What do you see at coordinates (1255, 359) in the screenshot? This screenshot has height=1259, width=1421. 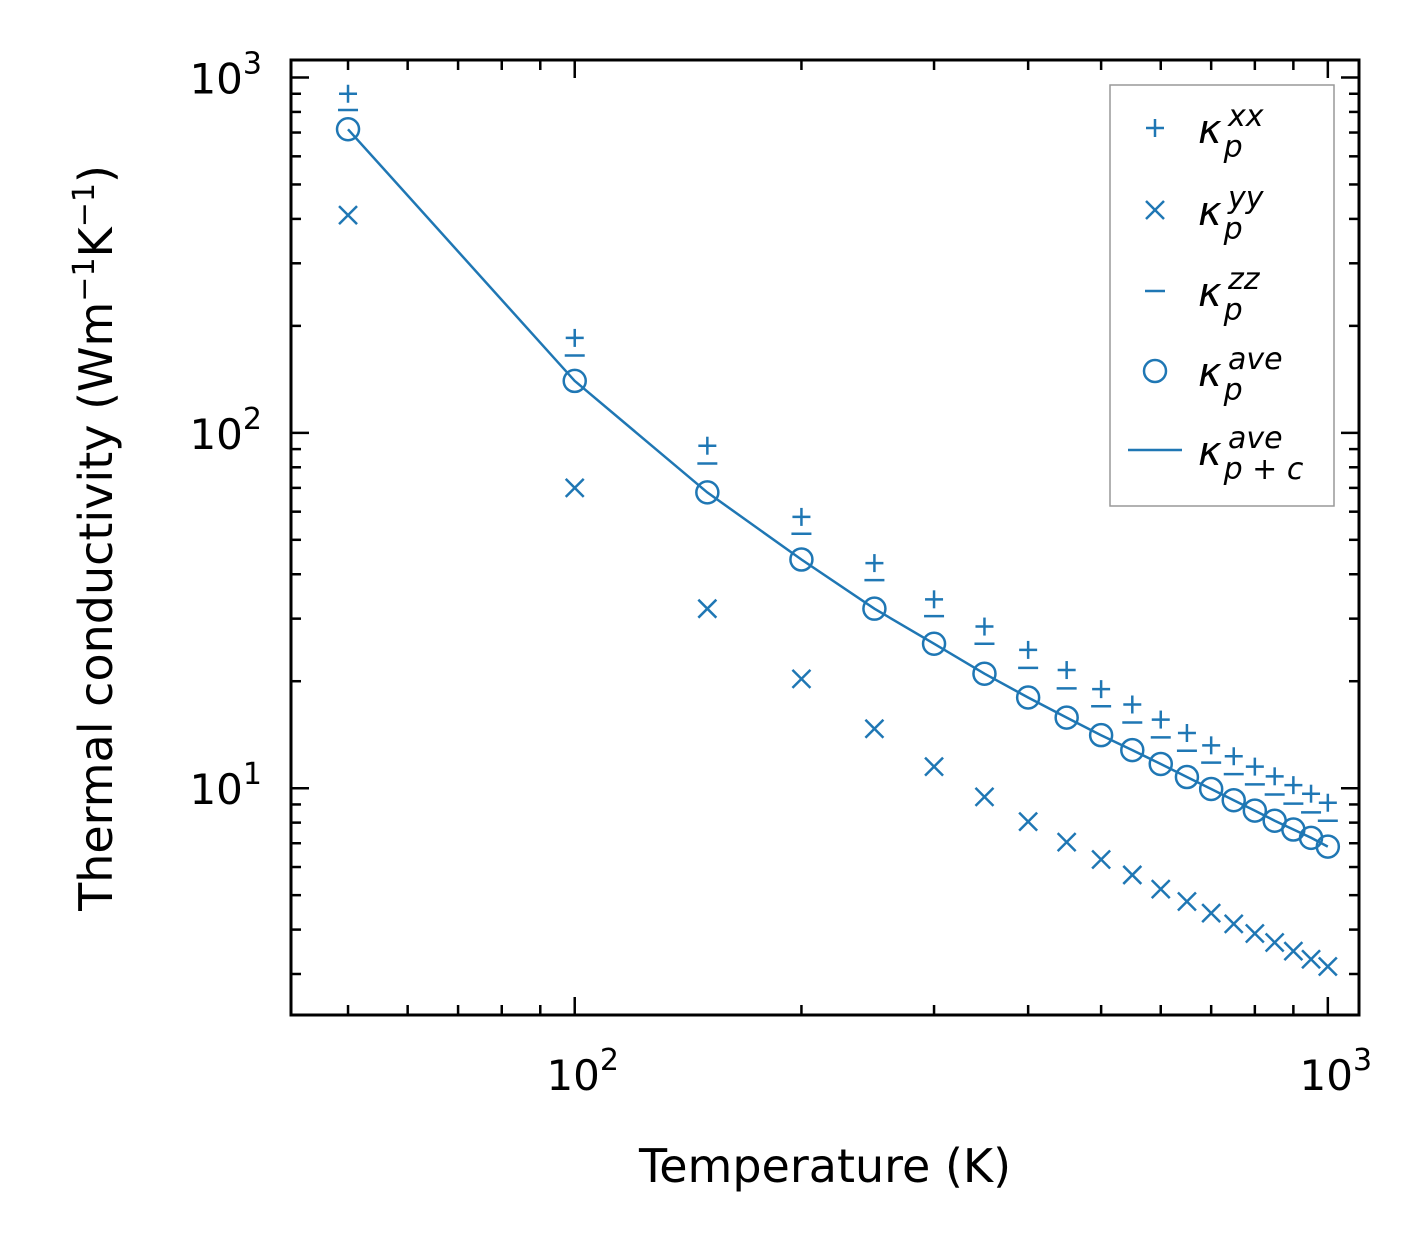 I see `legend-sup-kappa-p-ave: ave` at bounding box center [1255, 359].